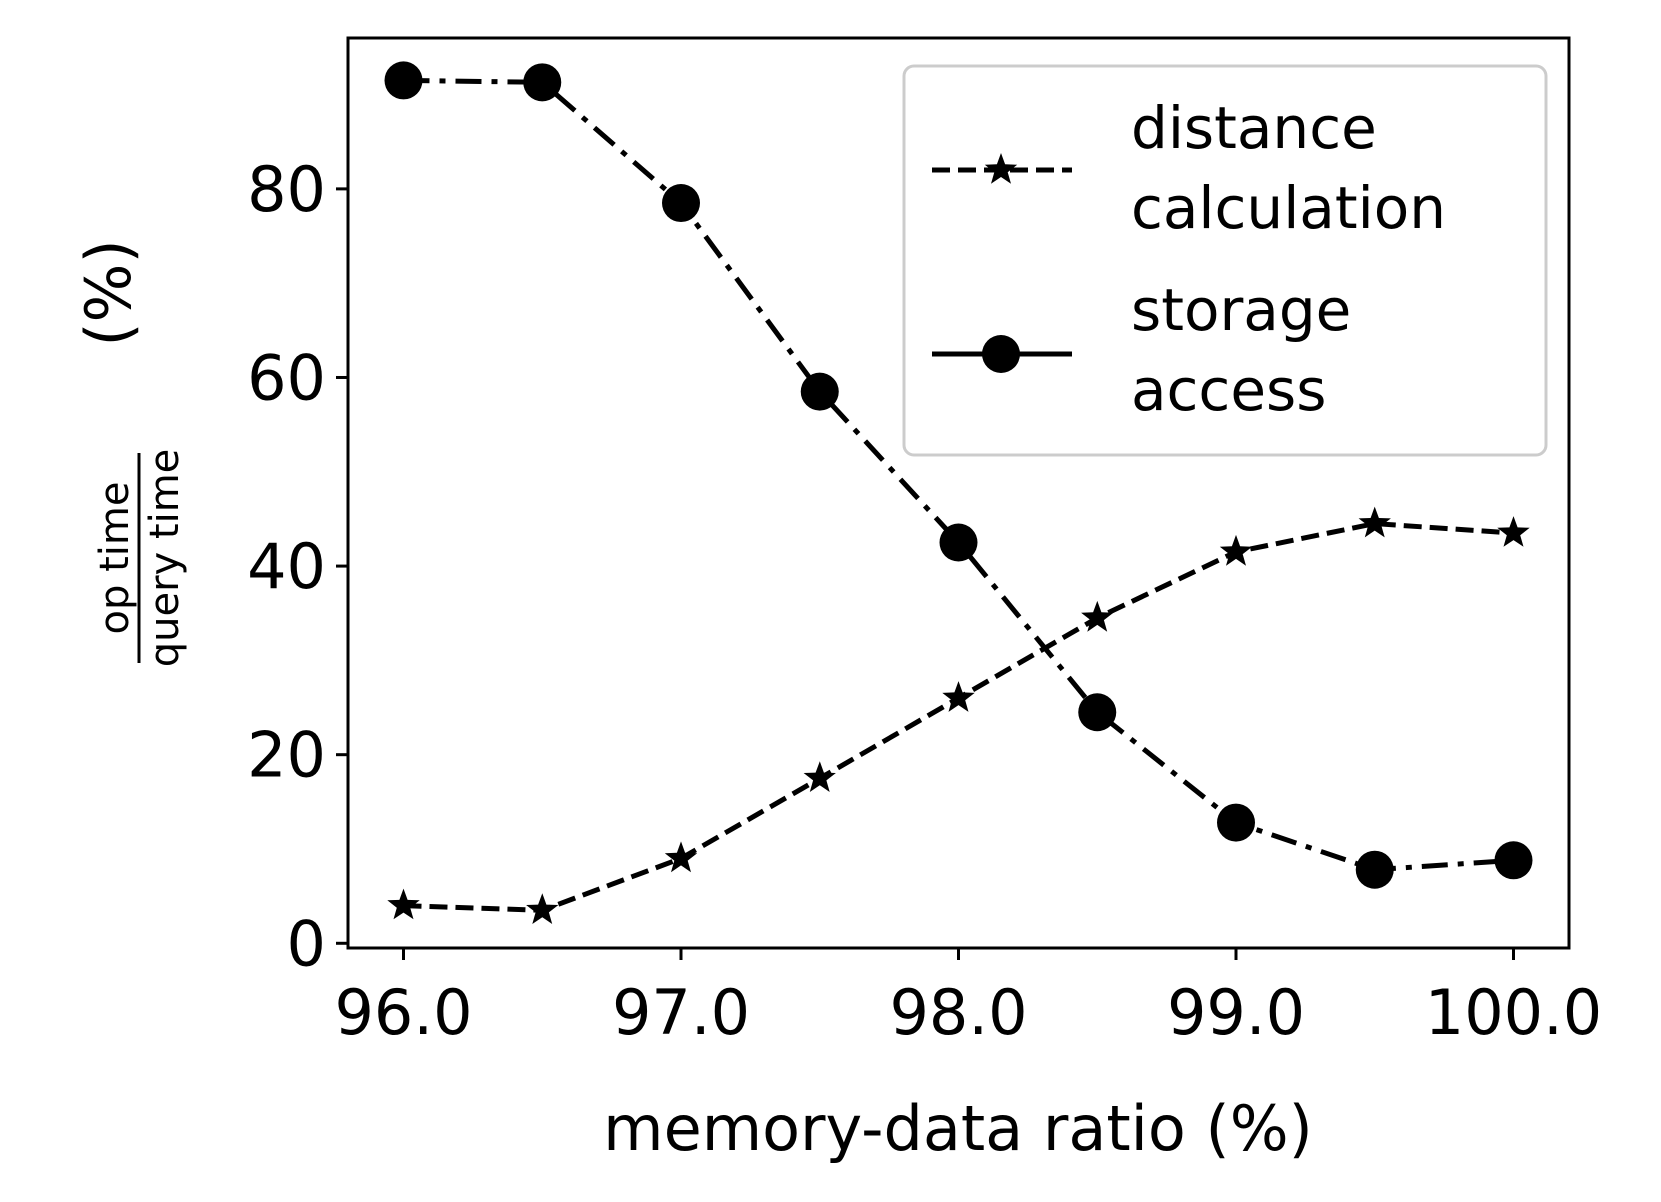 The image size is (1661, 1202). What do you see at coordinates (1236, 1012) in the screenshot?
I see `x-tick-label: 99.0` at bounding box center [1236, 1012].